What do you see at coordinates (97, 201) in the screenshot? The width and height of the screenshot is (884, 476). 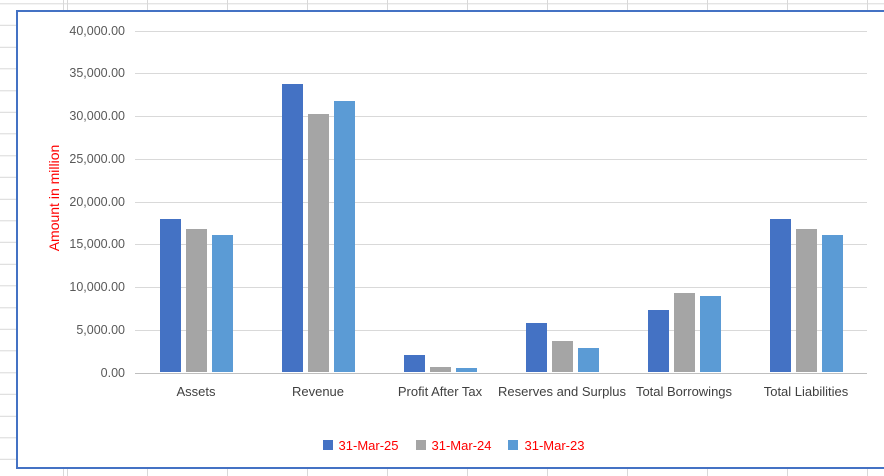 I see `y-tick-label: 20,000.00` at bounding box center [97, 201].